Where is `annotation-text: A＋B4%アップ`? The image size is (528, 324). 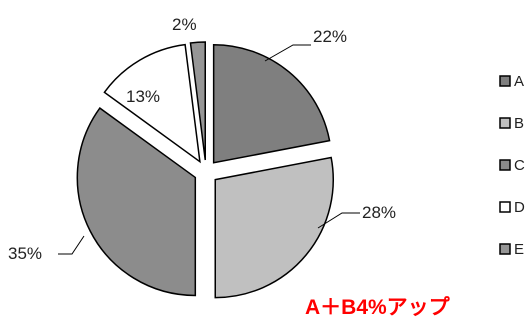
annotation-text: A＋B4%アップ is located at coordinates (378, 307).